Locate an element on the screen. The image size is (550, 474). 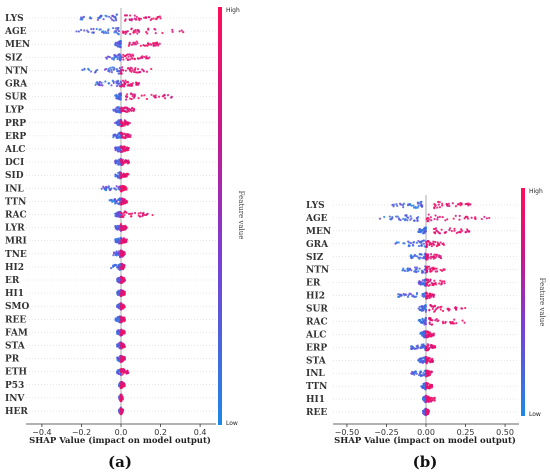
colorbar-low-label: Low is located at coordinates (232, 423).